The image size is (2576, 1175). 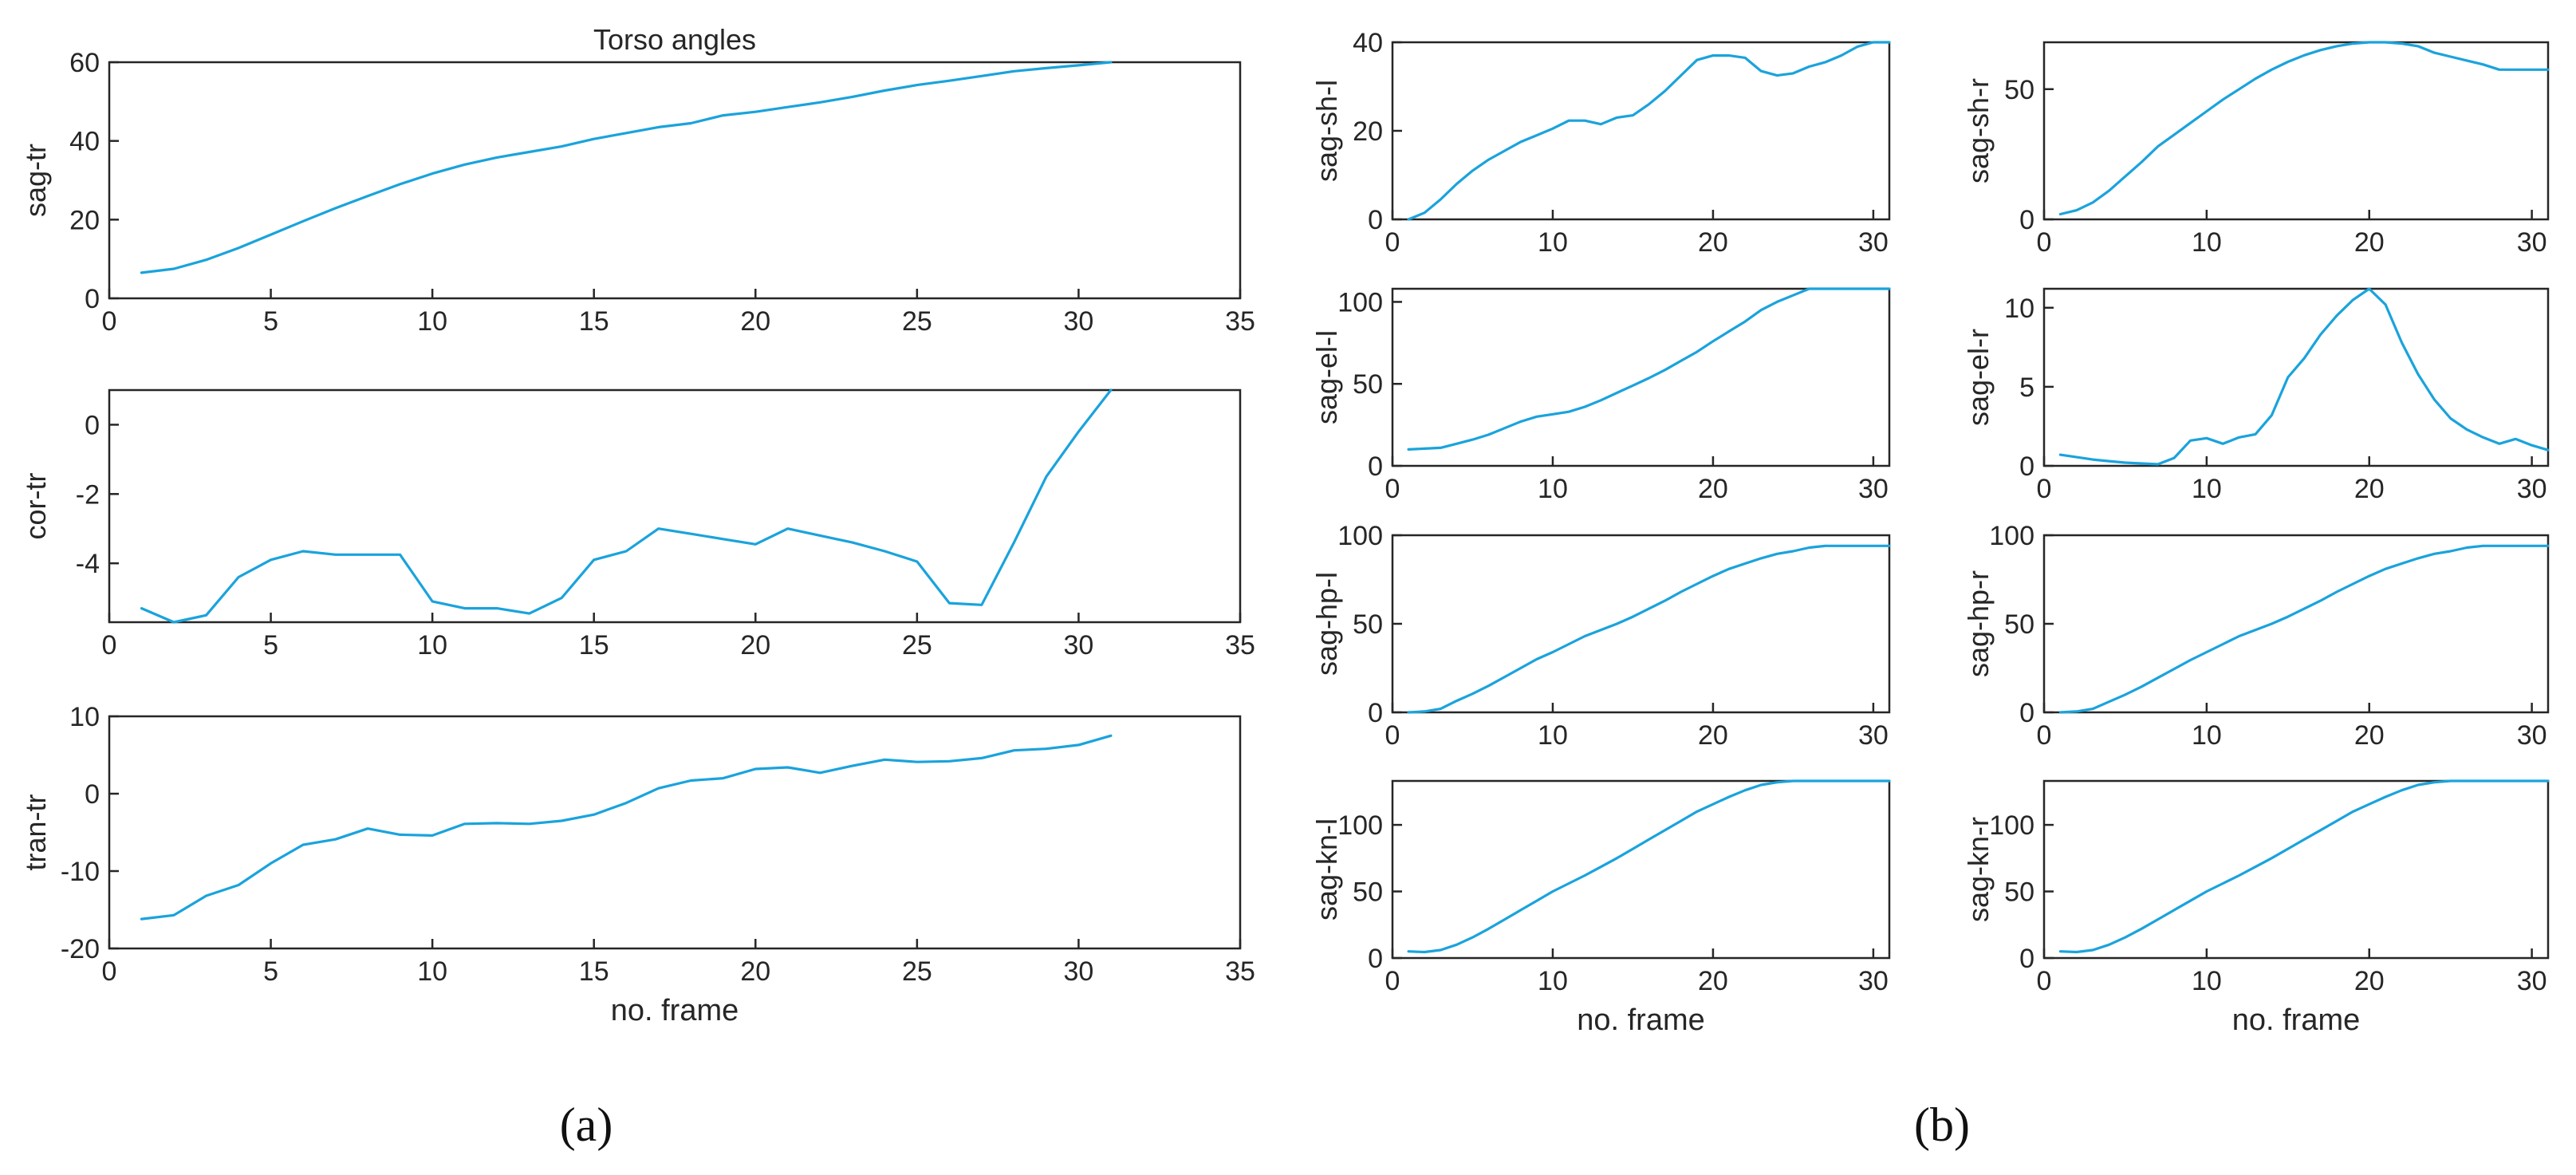 What do you see at coordinates (2026, 388) in the screenshot?
I see `y-tick-label: 5` at bounding box center [2026, 388].